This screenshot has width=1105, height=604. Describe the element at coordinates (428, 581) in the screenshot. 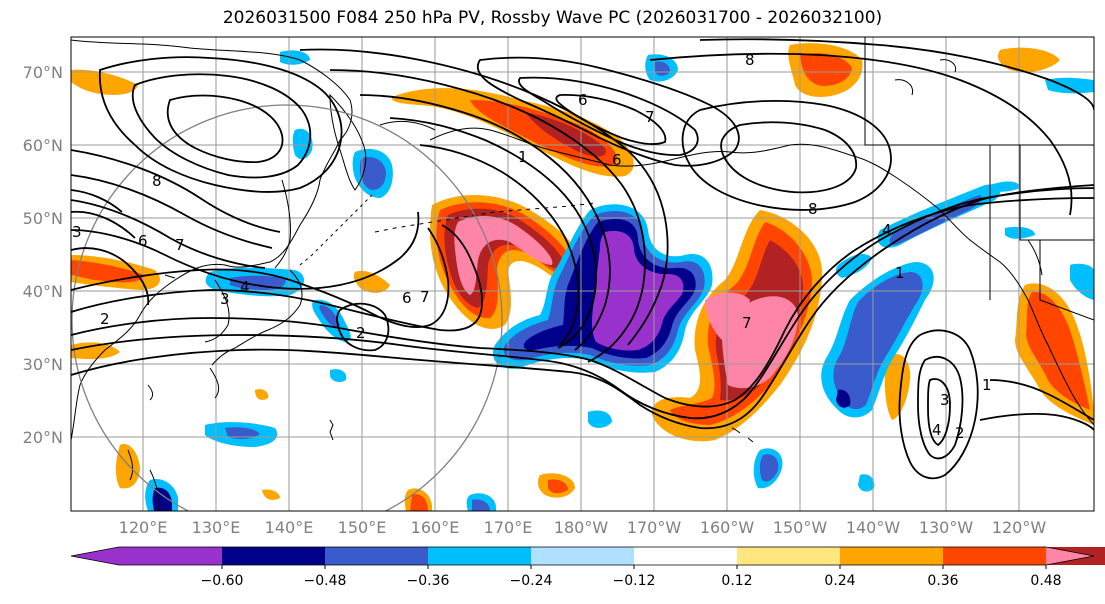

I see `colorbar-tick-label: −0.36` at that location.